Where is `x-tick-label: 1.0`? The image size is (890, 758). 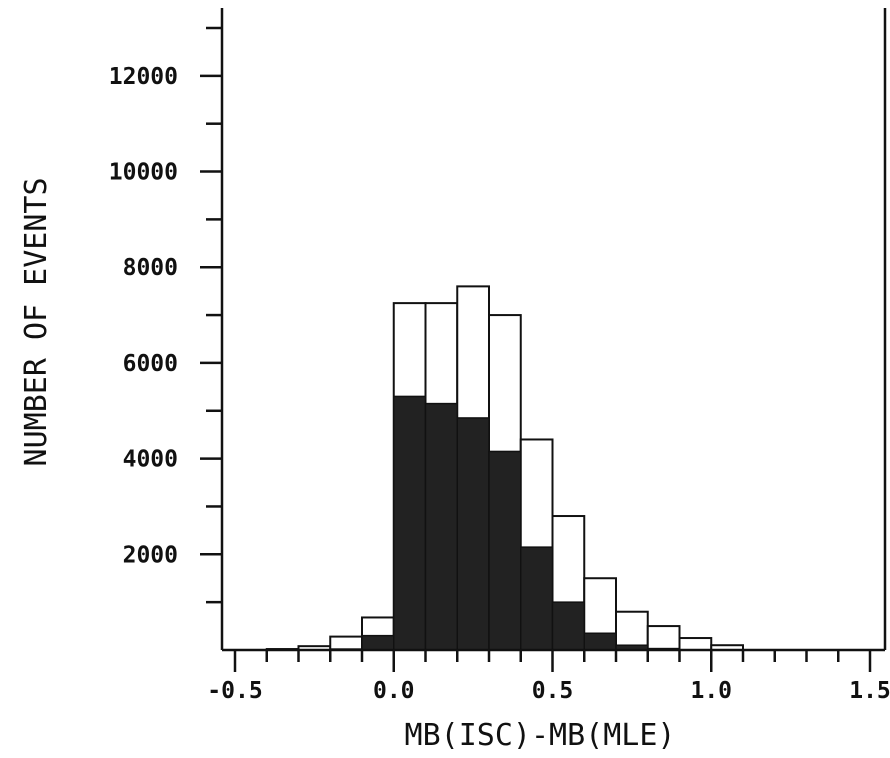 x-tick-label: 1.0 is located at coordinates (711, 691).